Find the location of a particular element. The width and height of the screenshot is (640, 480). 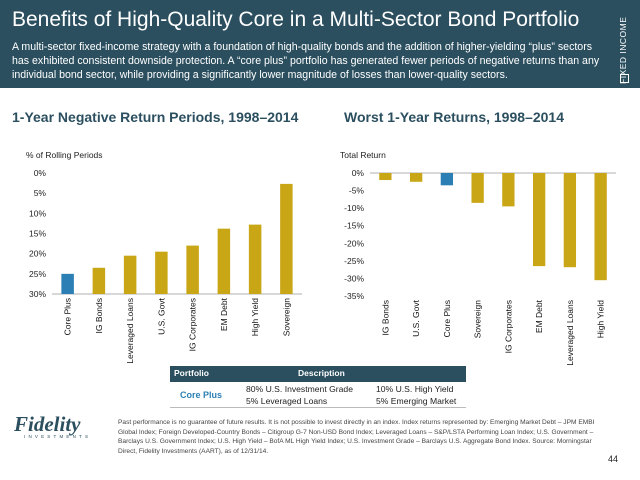

right-category-label-high-yield: High Yield is located at coordinates (601, 319).